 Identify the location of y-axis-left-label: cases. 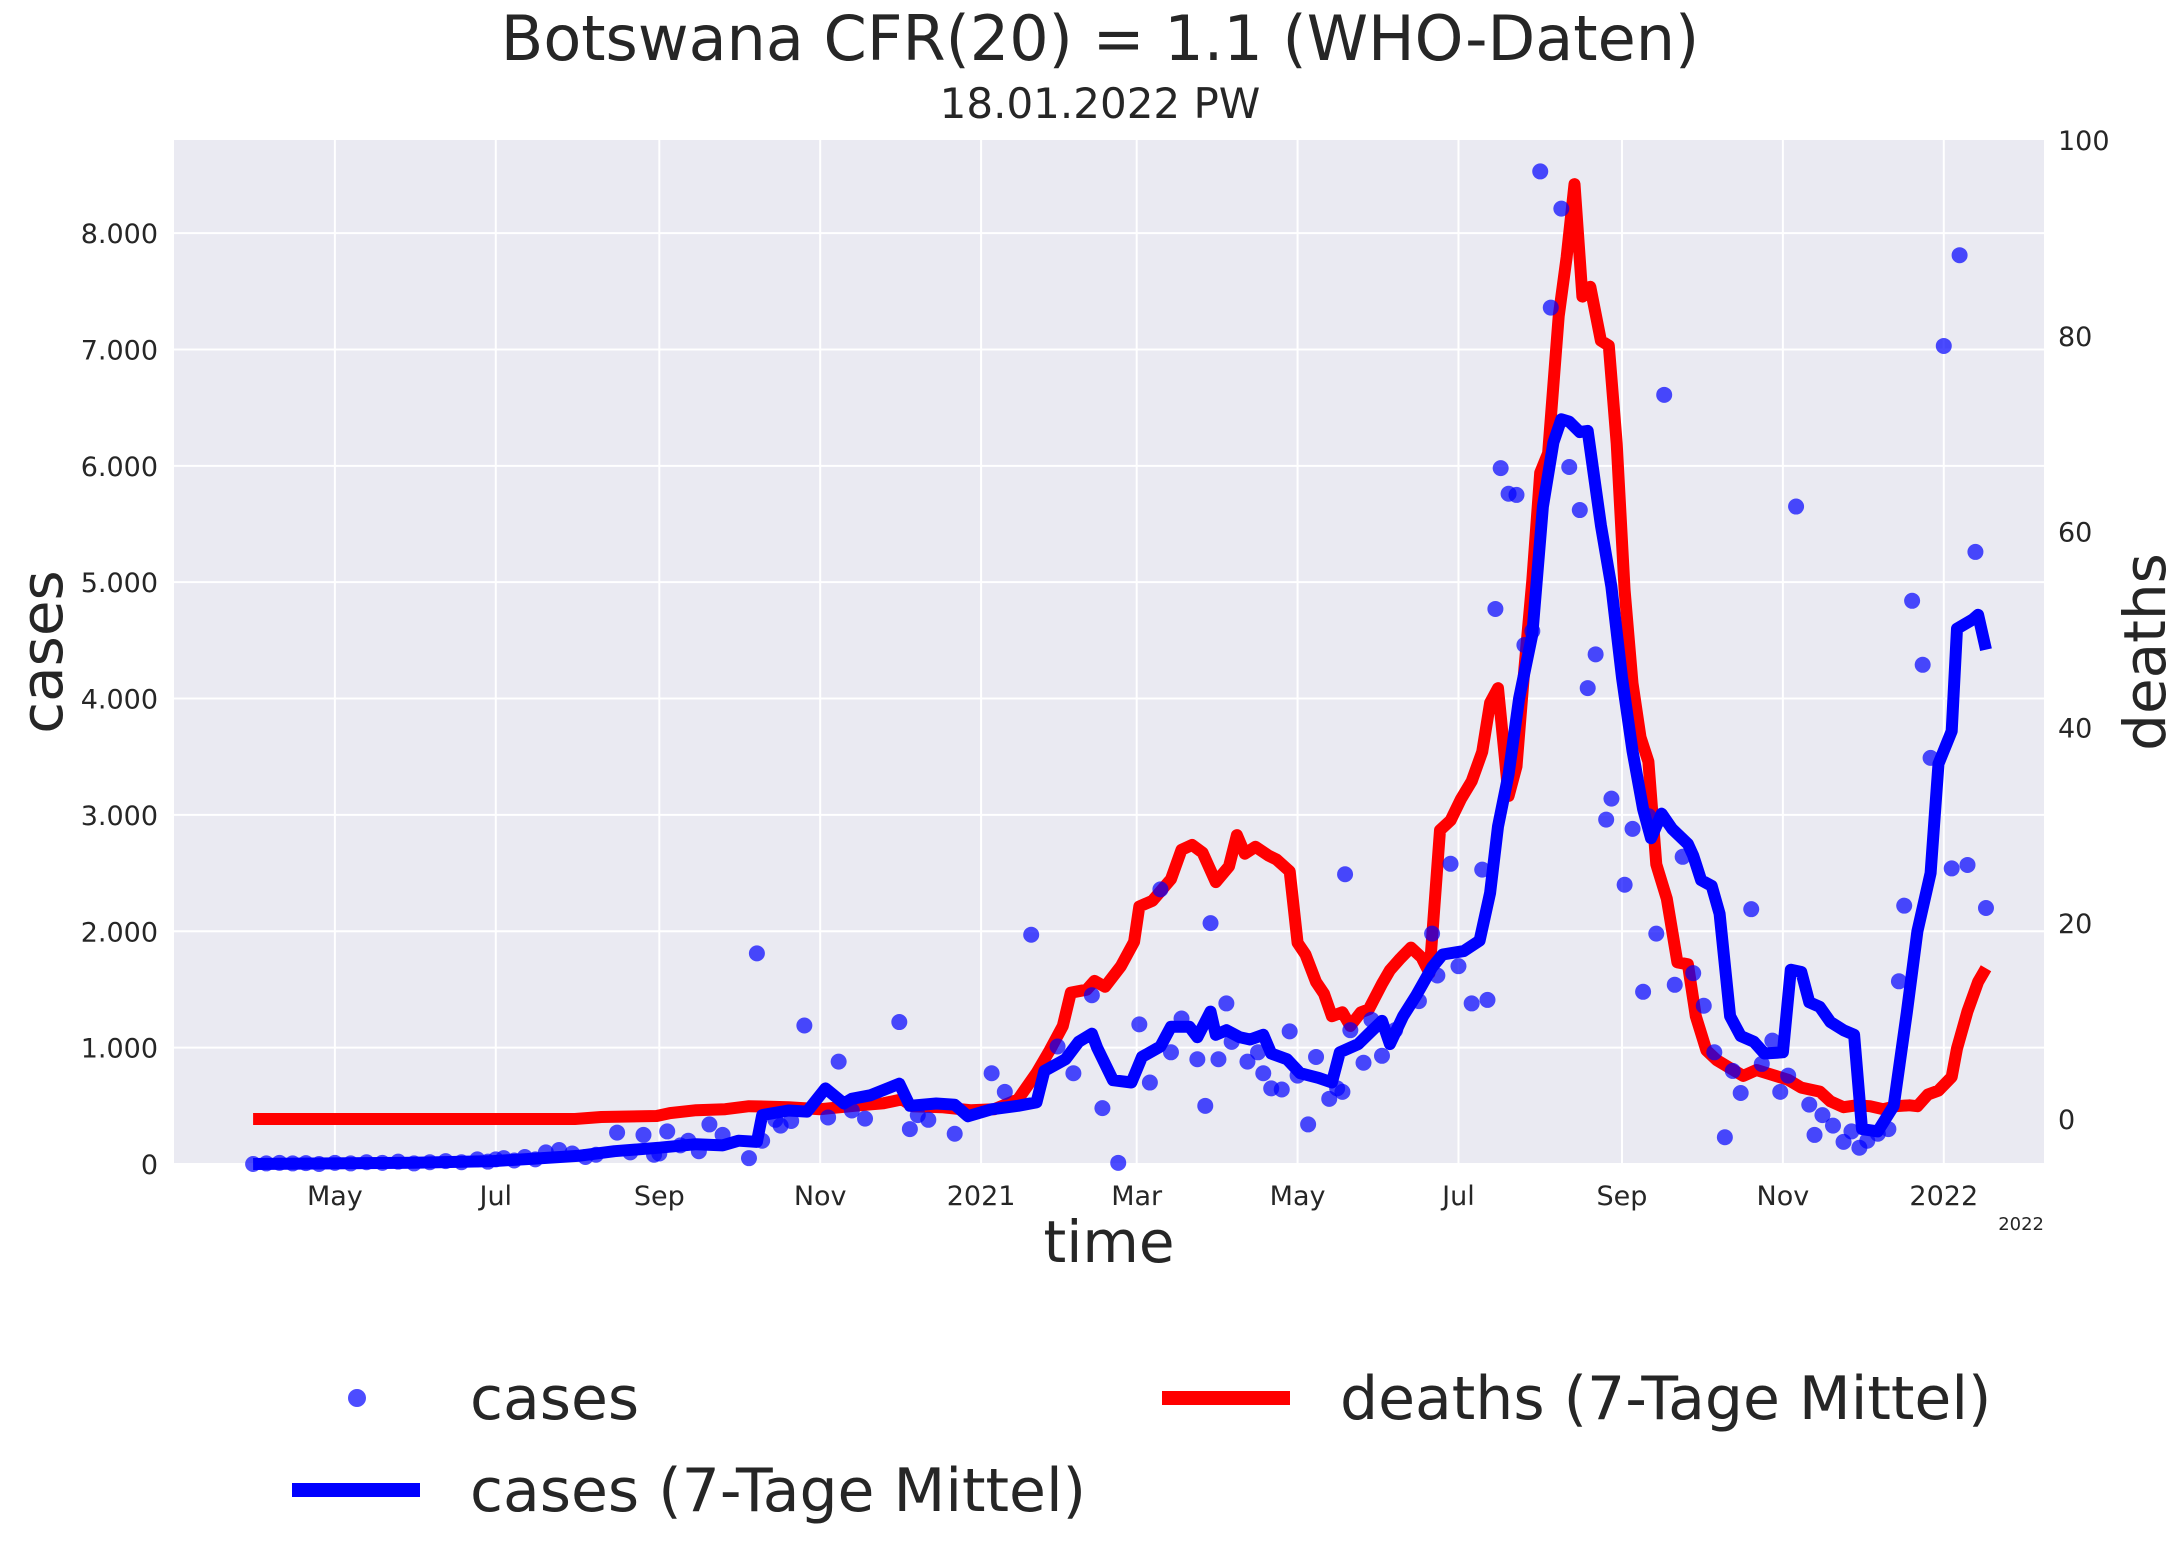
(42, 652).